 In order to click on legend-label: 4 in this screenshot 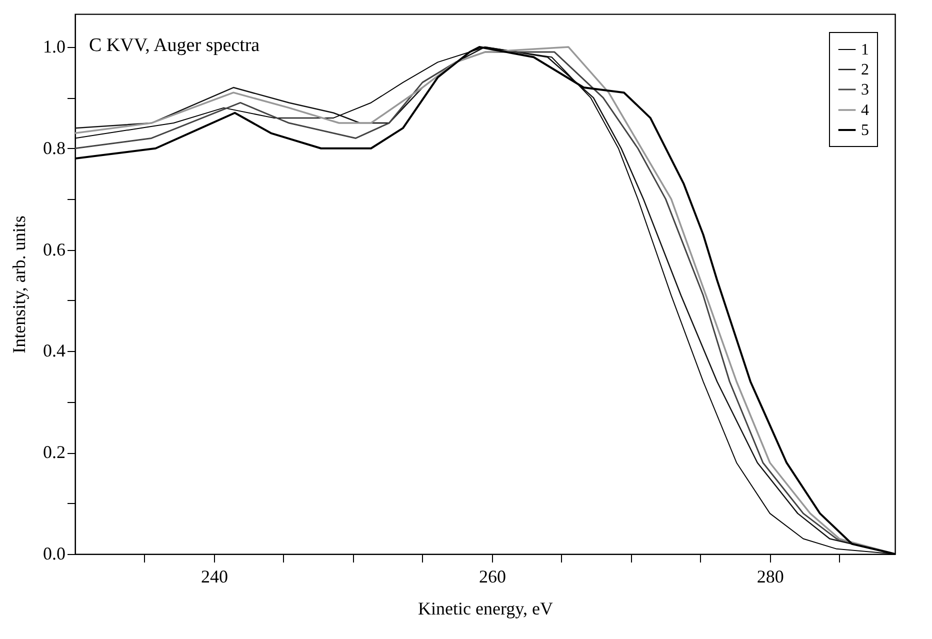, I will do `click(865, 110)`.